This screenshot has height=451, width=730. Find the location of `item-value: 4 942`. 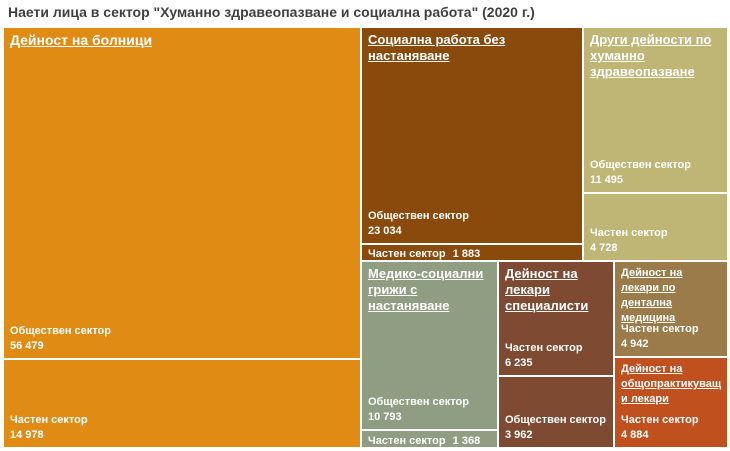

item-value: 4 942 is located at coordinates (635, 344).